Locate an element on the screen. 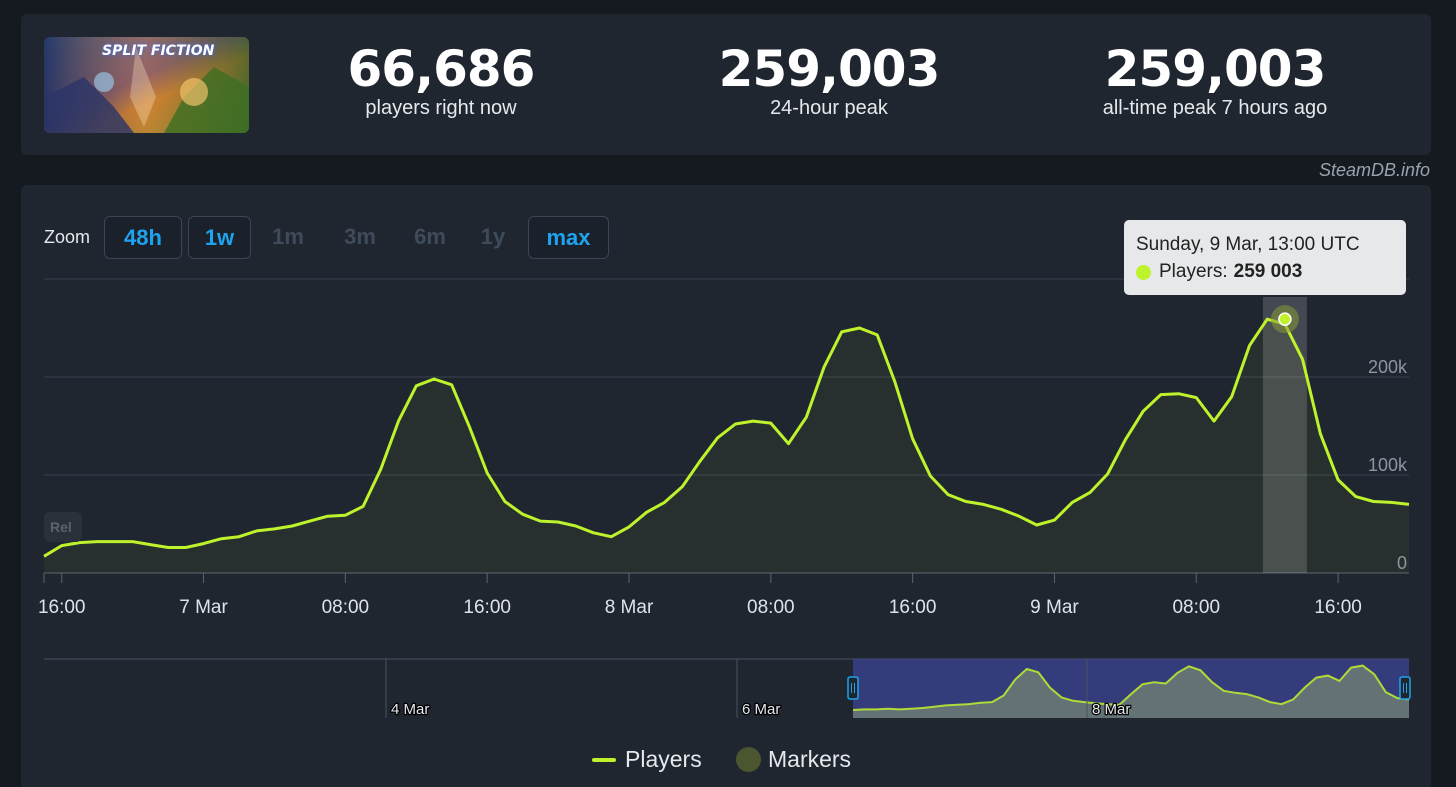 This screenshot has height=787, width=1456. navigator-date-label: 6 Mar is located at coordinates (761, 709).